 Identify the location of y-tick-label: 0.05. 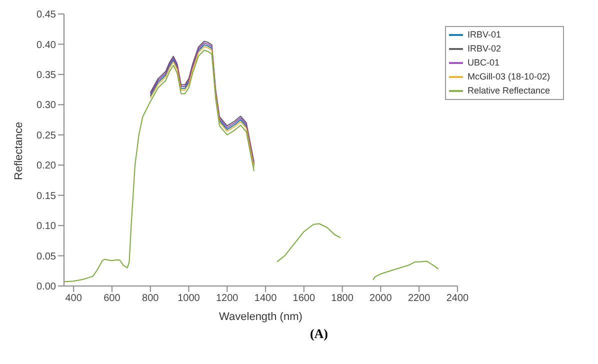
(46, 256).